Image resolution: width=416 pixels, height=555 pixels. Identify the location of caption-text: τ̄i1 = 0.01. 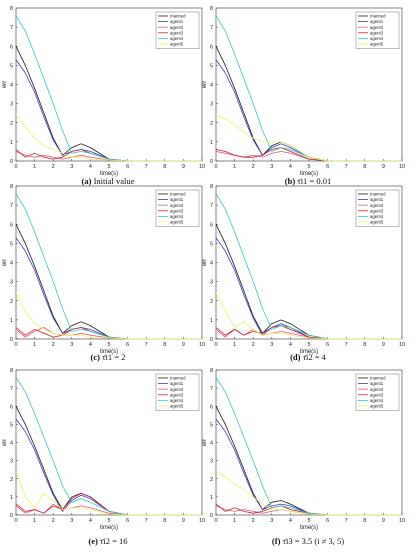
(314, 181).